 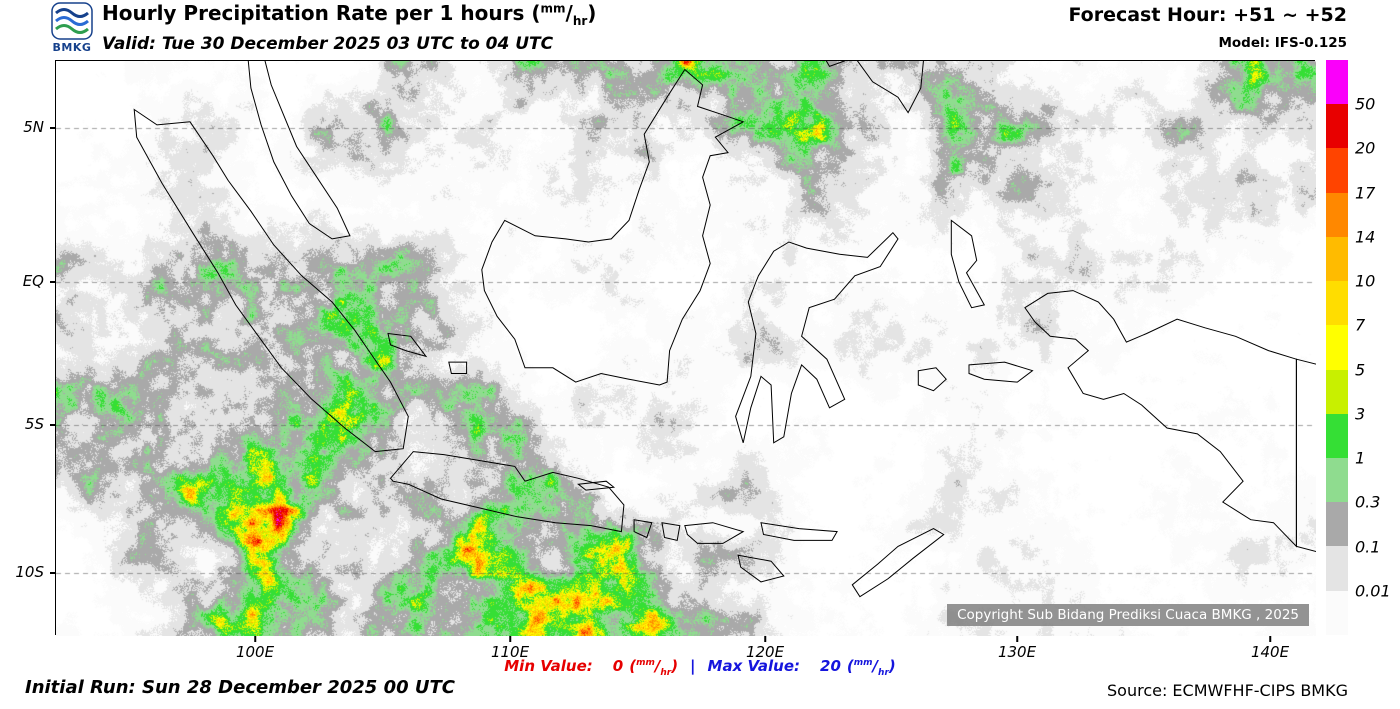 What do you see at coordinates (1365, 281) in the screenshot?
I see `legend-tick-label: 10` at bounding box center [1365, 281].